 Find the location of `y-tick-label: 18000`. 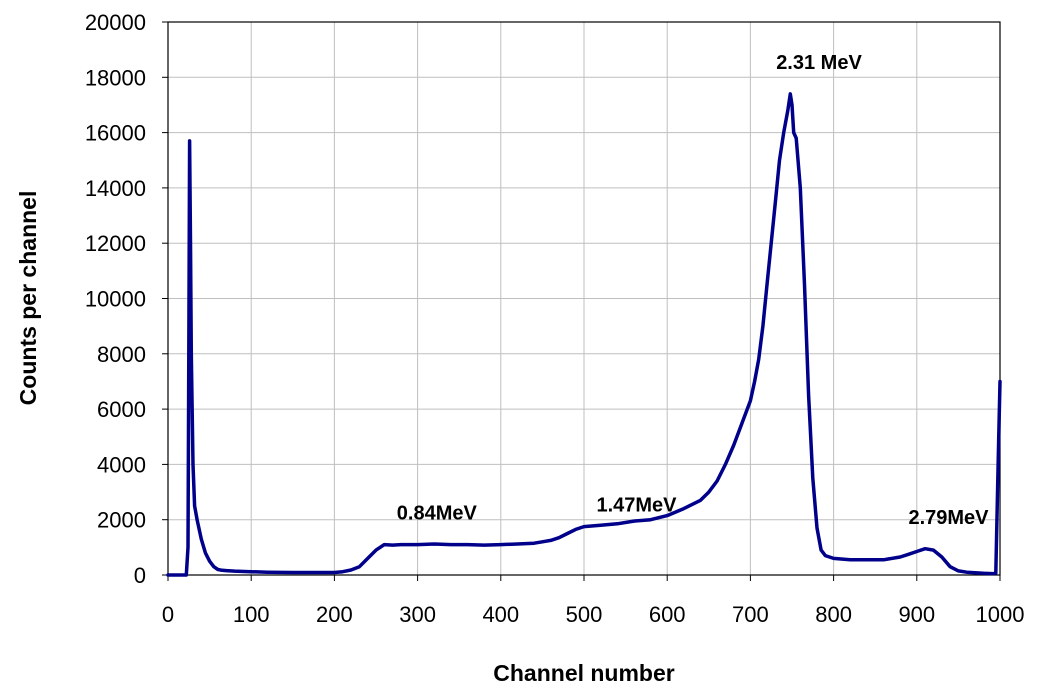

y-tick-label: 18000 is located at coordinates (115, 77).